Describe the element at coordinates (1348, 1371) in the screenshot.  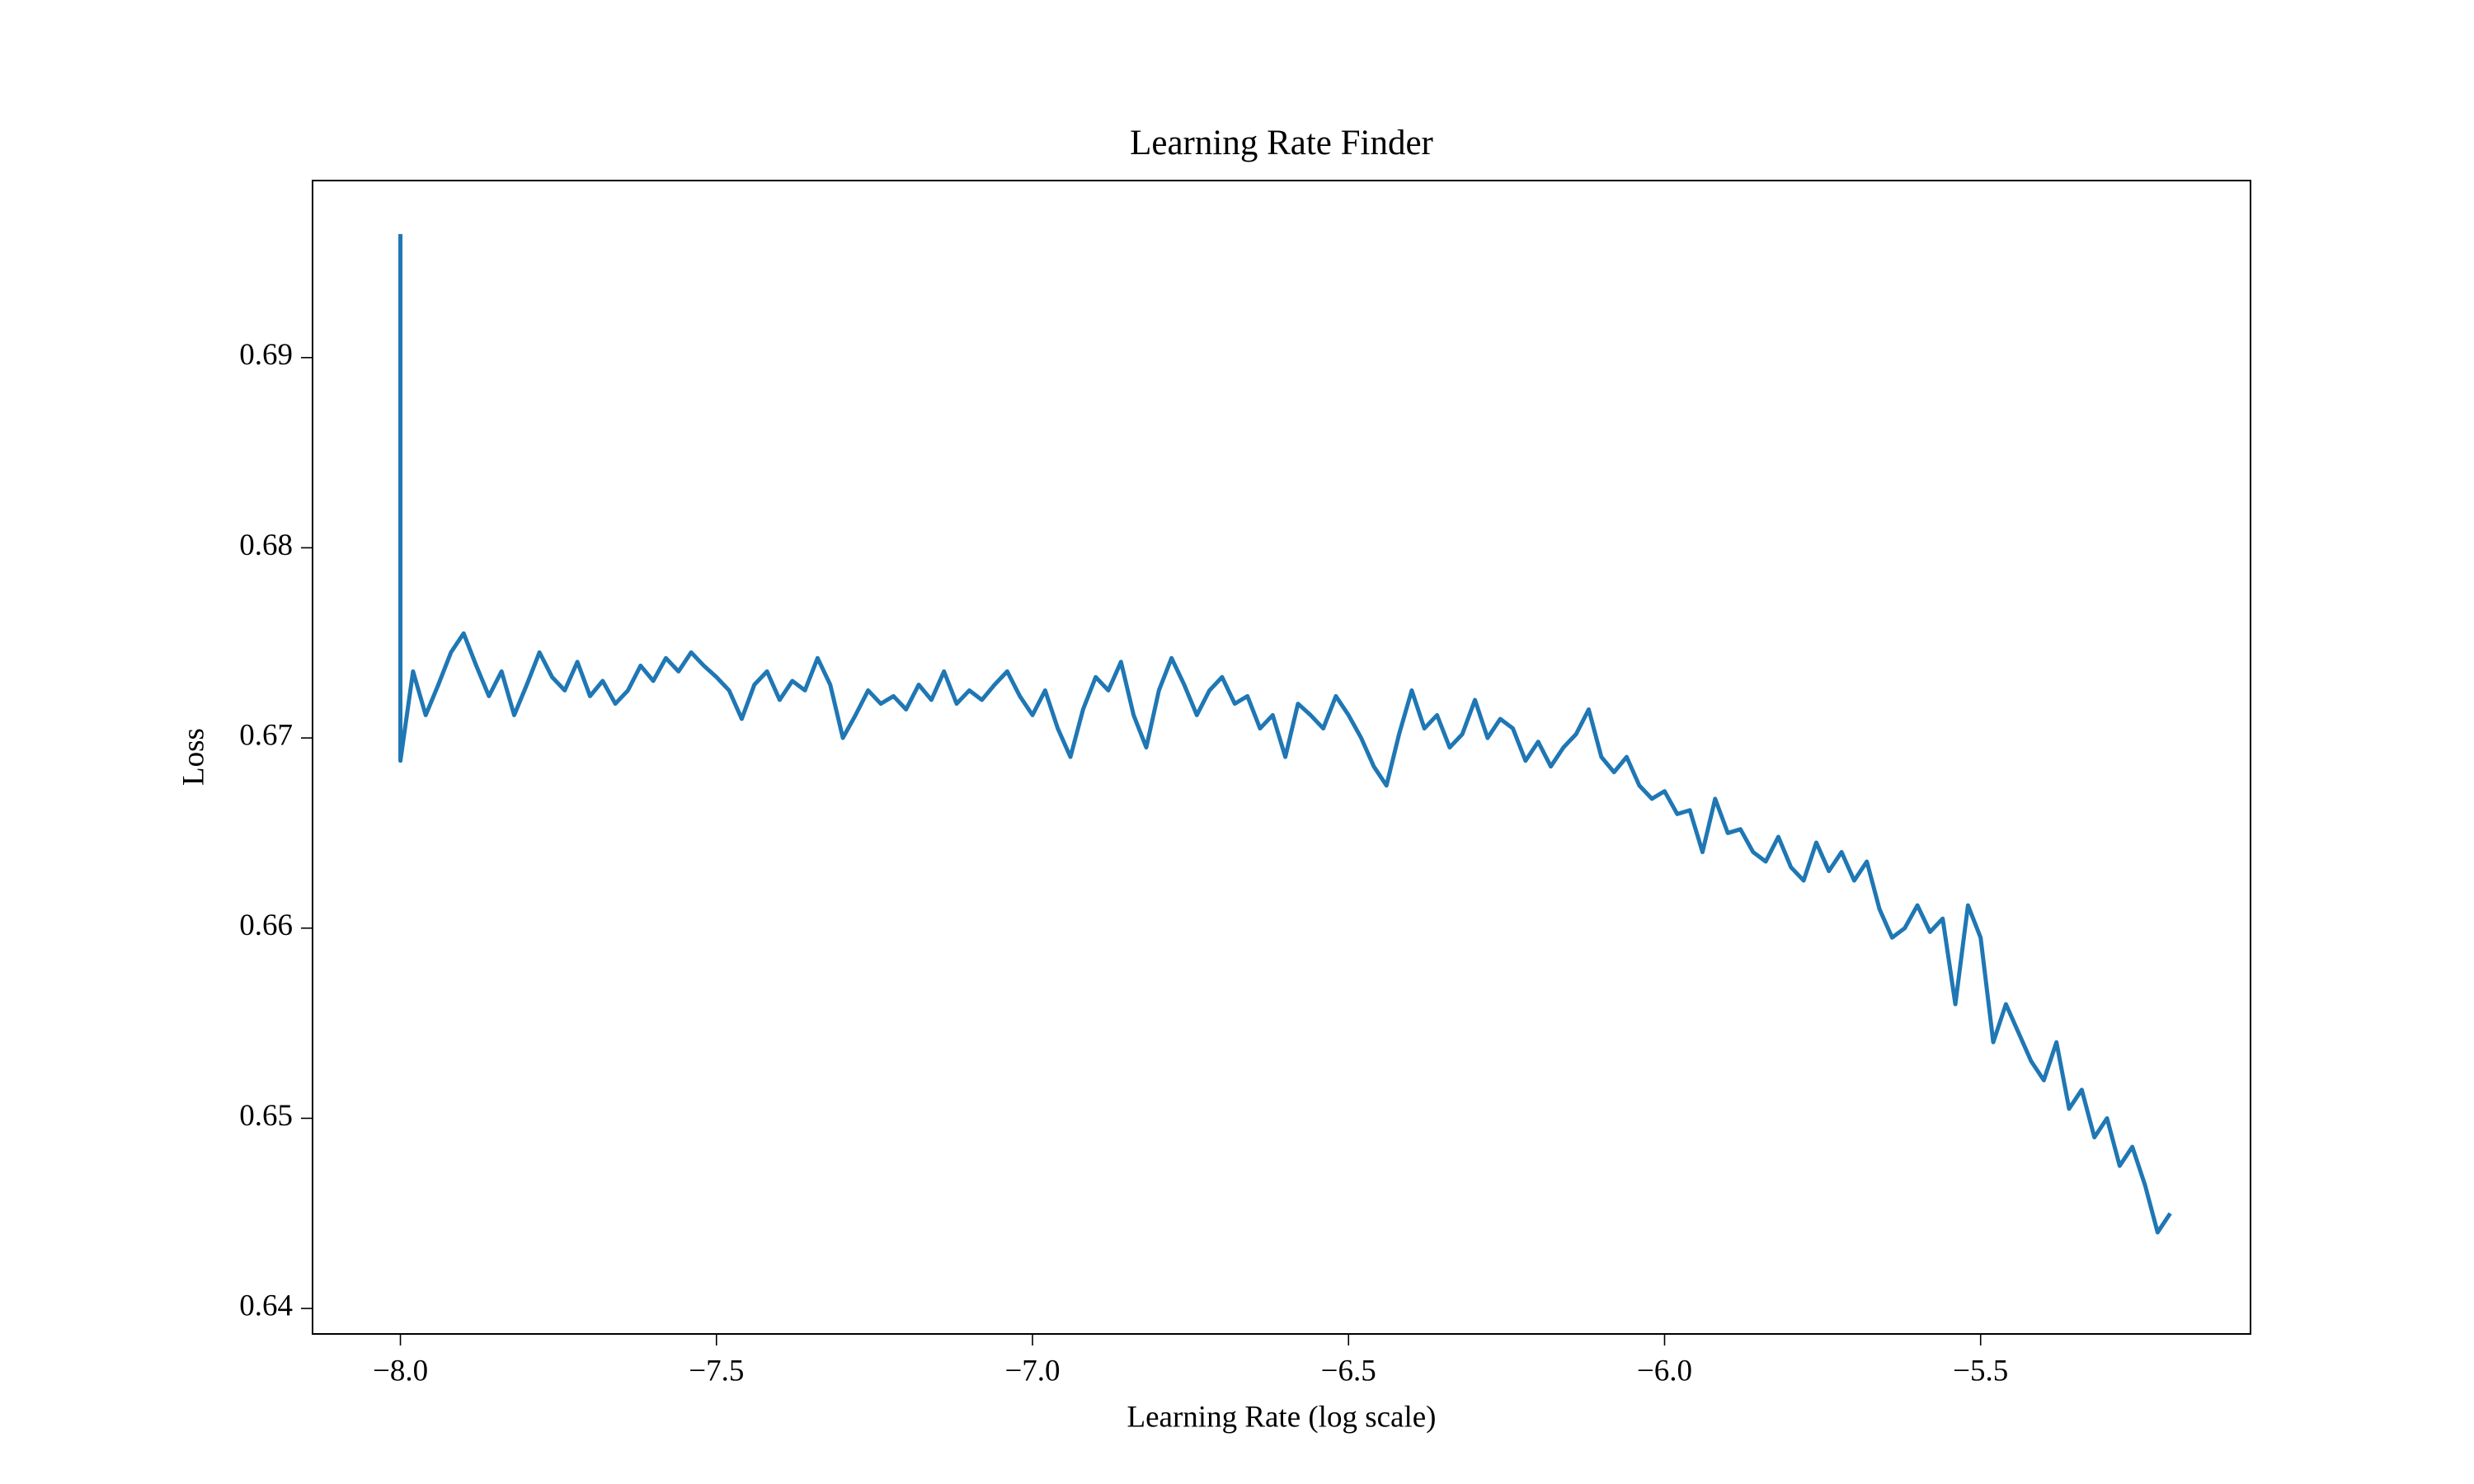
I see `x-tick-label: −6.5` at that location.